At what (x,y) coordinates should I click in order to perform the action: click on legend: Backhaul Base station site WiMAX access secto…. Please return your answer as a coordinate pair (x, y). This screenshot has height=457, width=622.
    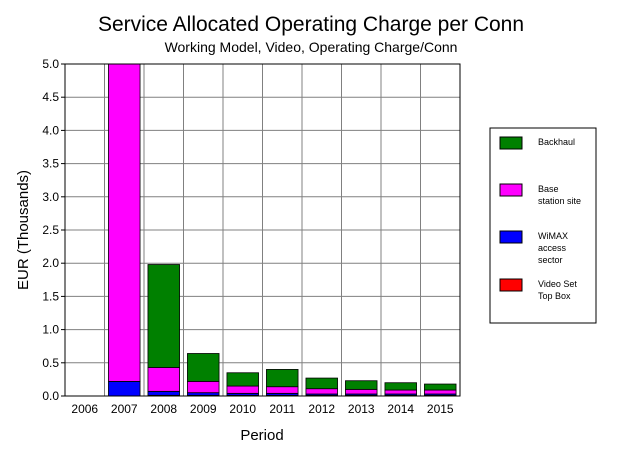
    Looking at the image, I should click on (543, 225).